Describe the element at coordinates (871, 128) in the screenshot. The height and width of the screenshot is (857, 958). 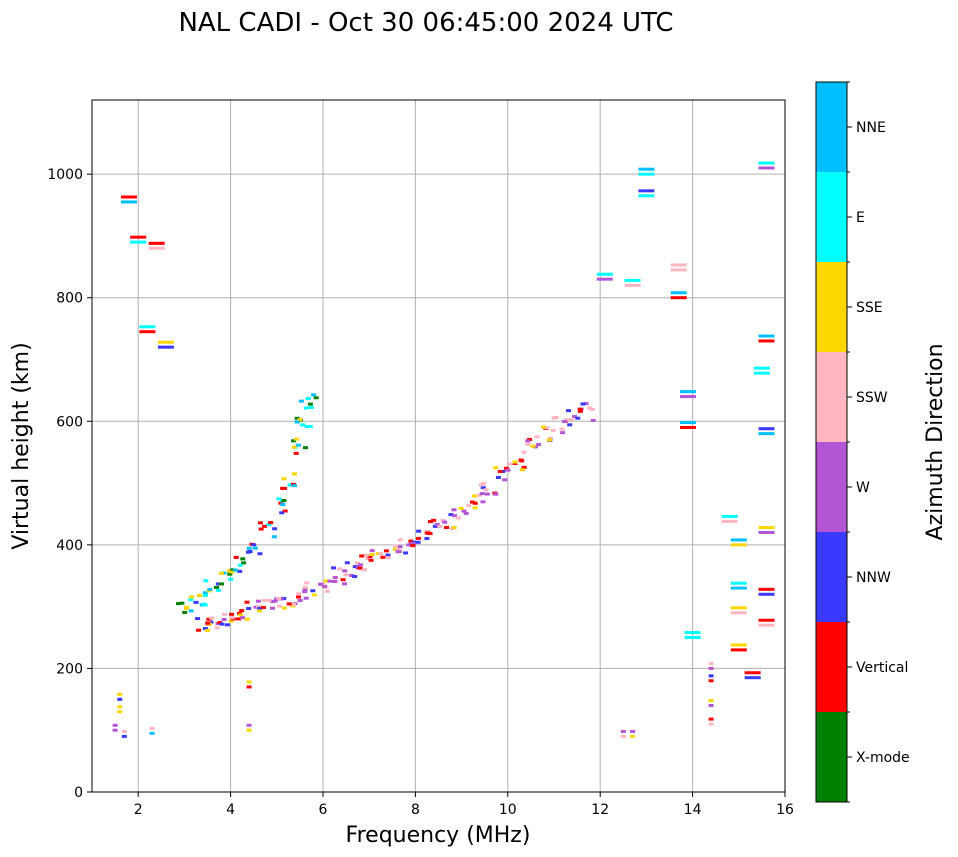
I see `colorbar-tick-label: NNE` at that location.